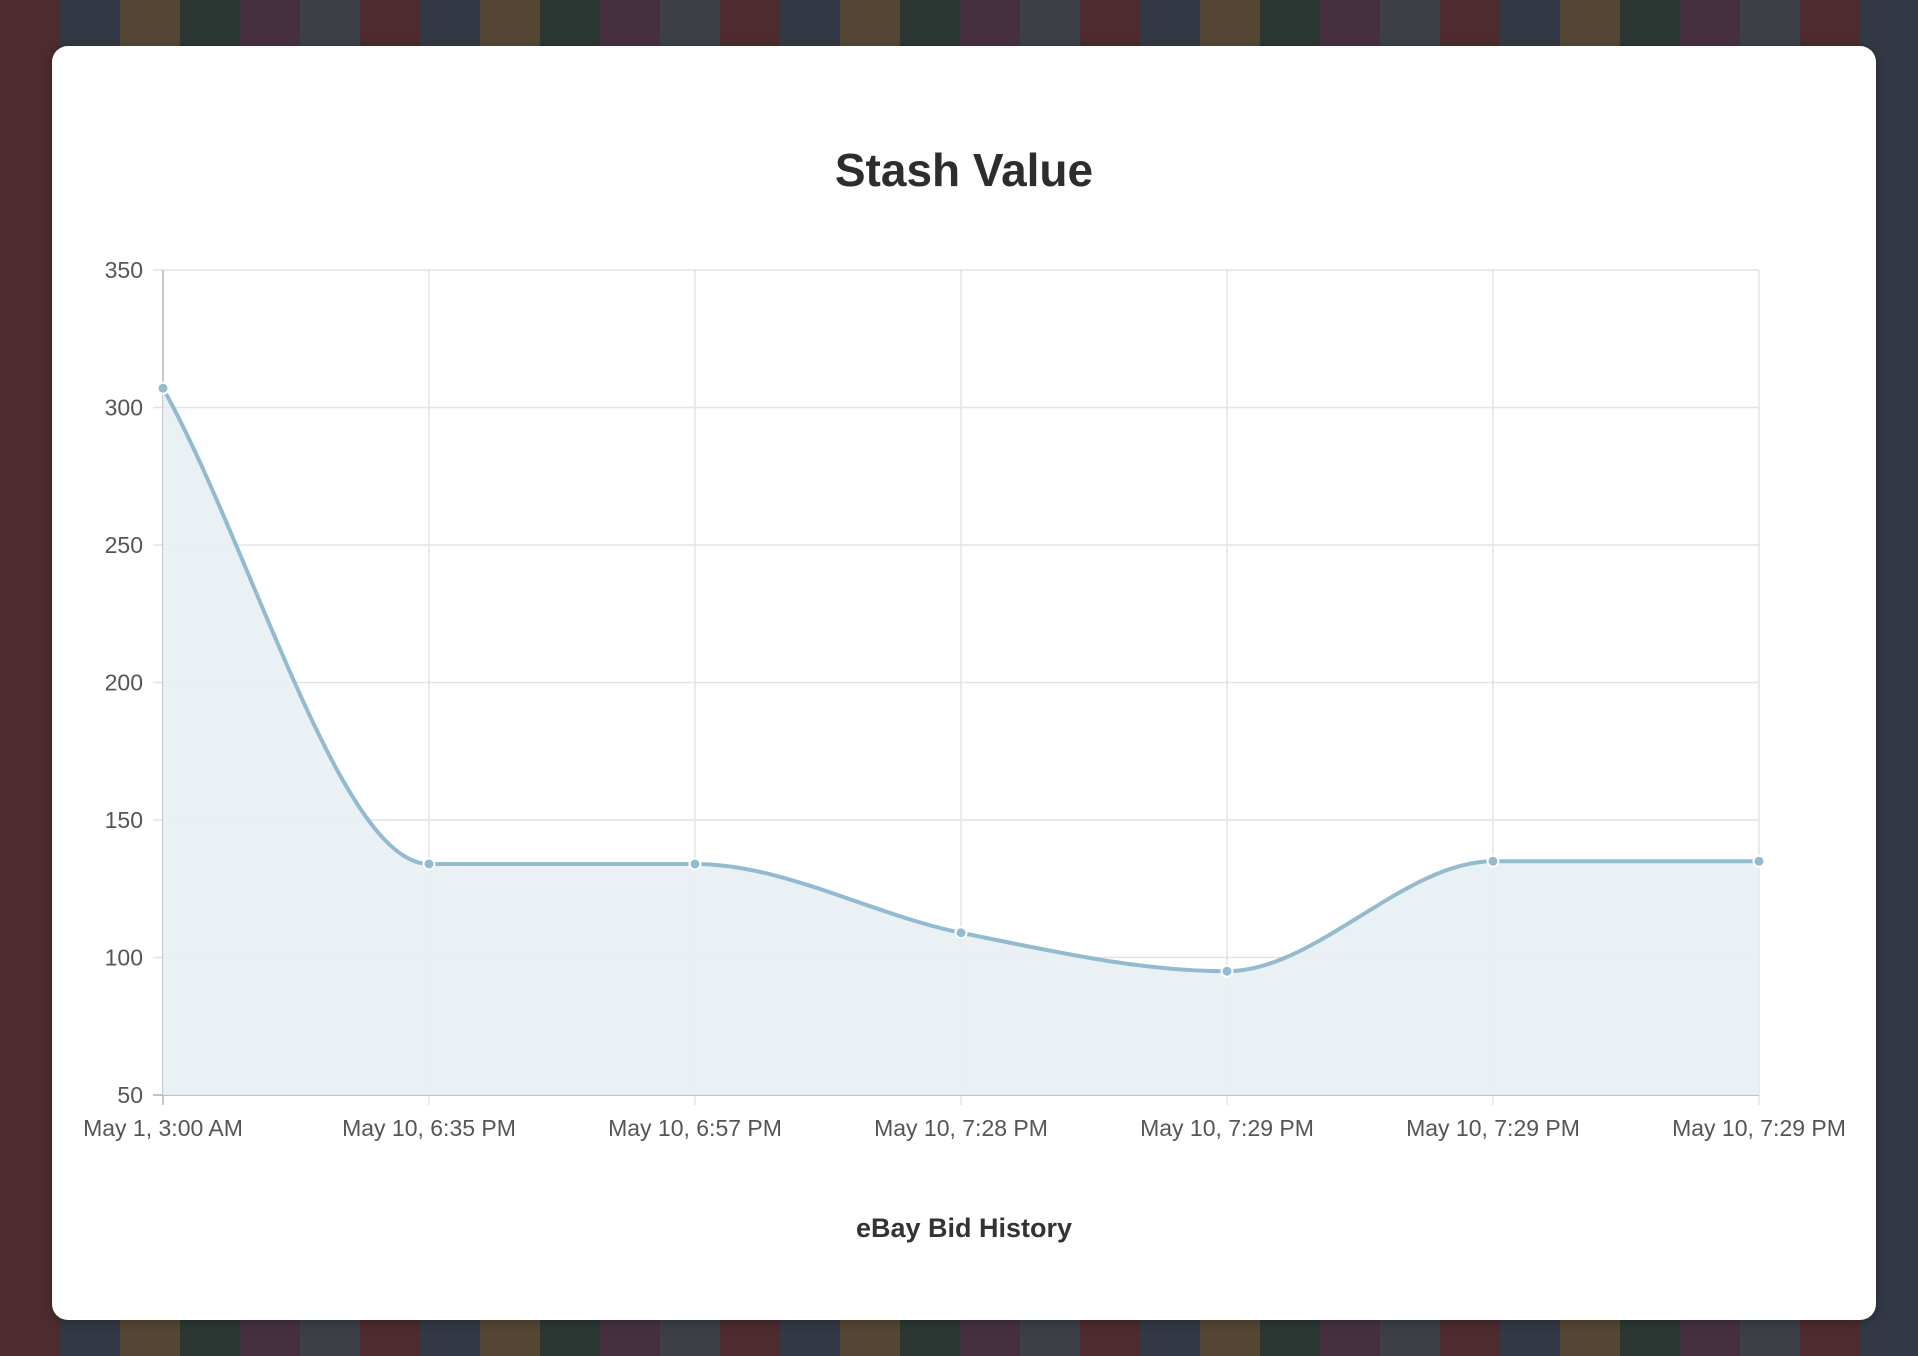  What do you see at coordinates (130, 1095) in the screenshot?
I see `y-tick-label: 50` at bounding box center [130, 1095].